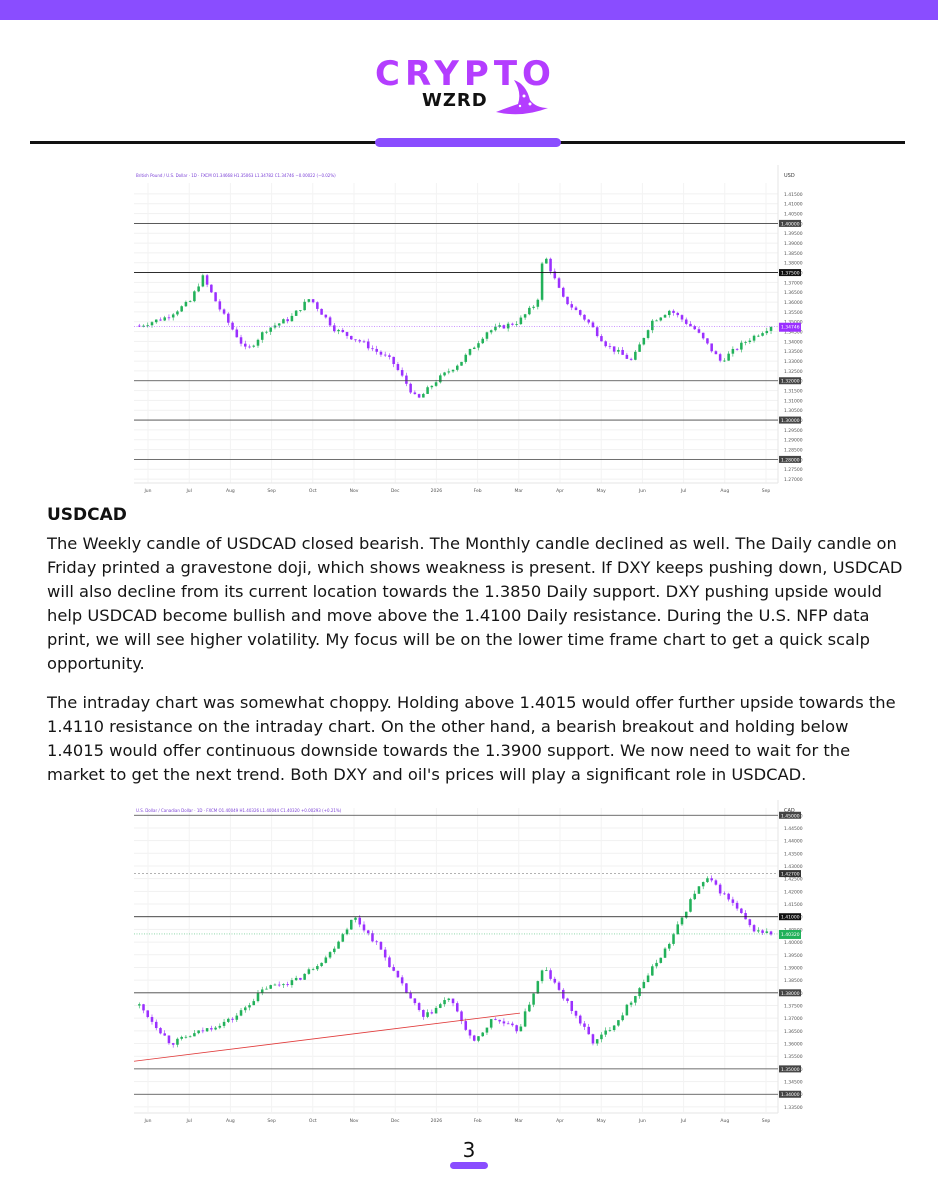 Image resolution: width=938 pixels, height=1200 pixels. Describe the element at coordinates (793, 234) in the screenshot. I see `y-tick-label: 1.39500` at that location.